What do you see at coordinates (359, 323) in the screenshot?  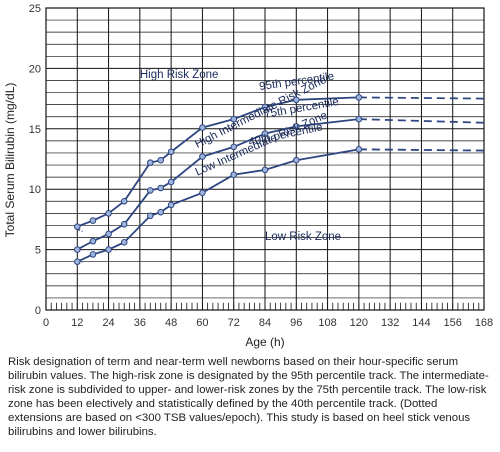 I see `x-tick-label: 120` at bounding box center [359, 323].